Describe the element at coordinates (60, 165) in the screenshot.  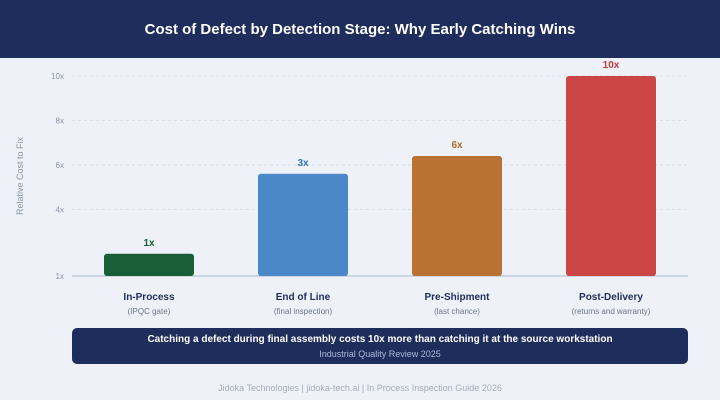
I see `y-tick-label: 6x` at that location.